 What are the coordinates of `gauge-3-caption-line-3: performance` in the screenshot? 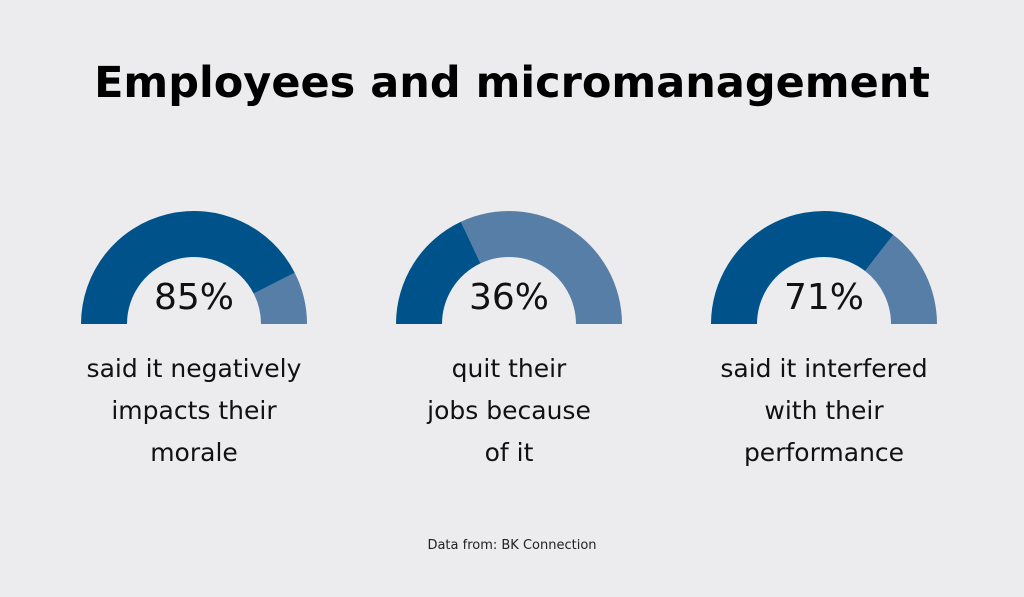 It's located at (824, 452).